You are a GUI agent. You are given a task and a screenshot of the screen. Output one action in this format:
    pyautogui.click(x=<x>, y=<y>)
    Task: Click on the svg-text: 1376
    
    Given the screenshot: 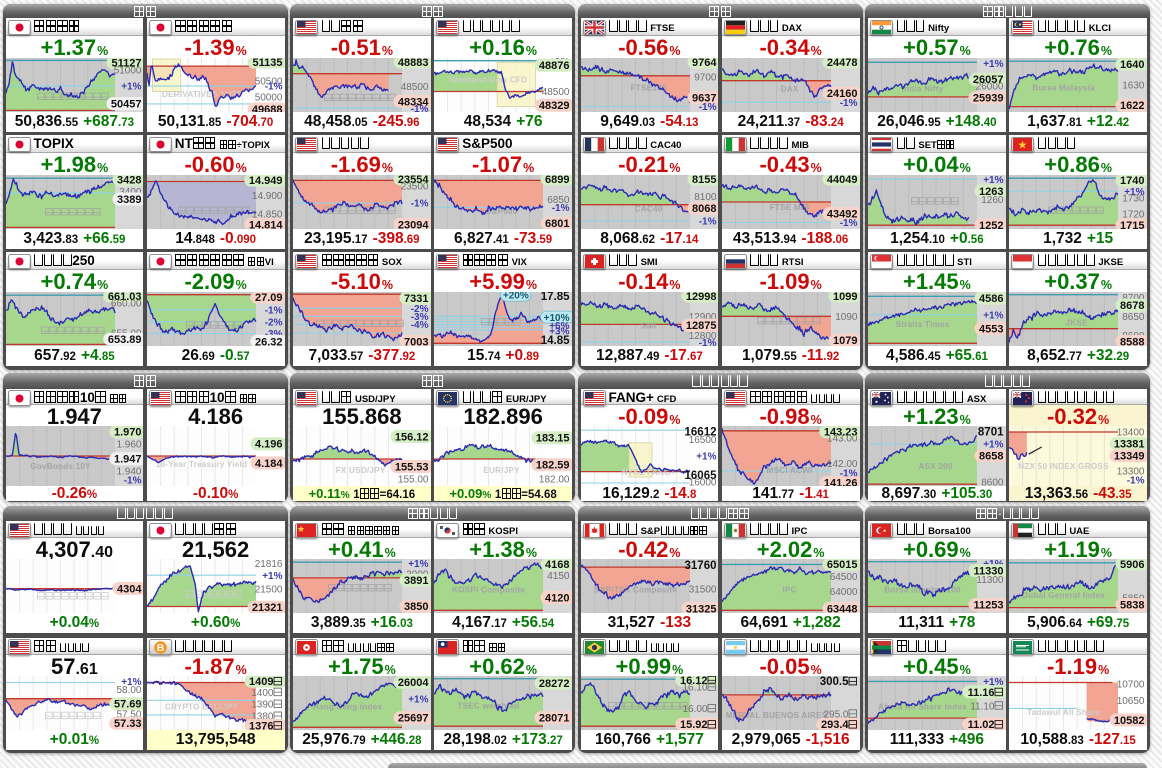 What is the action you would take?
    pyautogui.click(x=261, y=725)
    